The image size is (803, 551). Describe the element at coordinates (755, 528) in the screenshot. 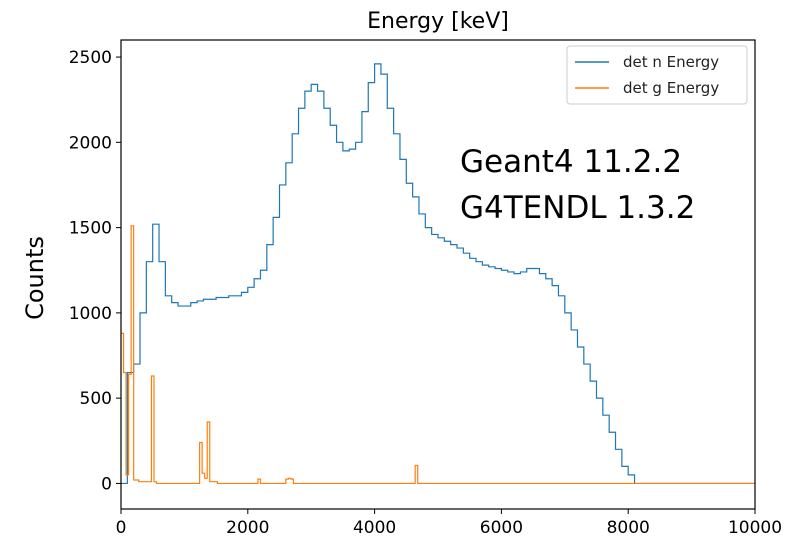

I see `x-tick-label: 10000` at that location.